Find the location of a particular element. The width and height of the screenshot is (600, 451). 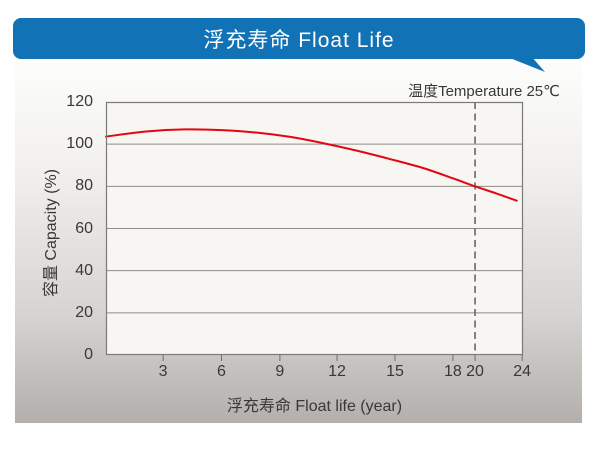

x-tick-label-3: 3 is located at coordinates (163, 371).